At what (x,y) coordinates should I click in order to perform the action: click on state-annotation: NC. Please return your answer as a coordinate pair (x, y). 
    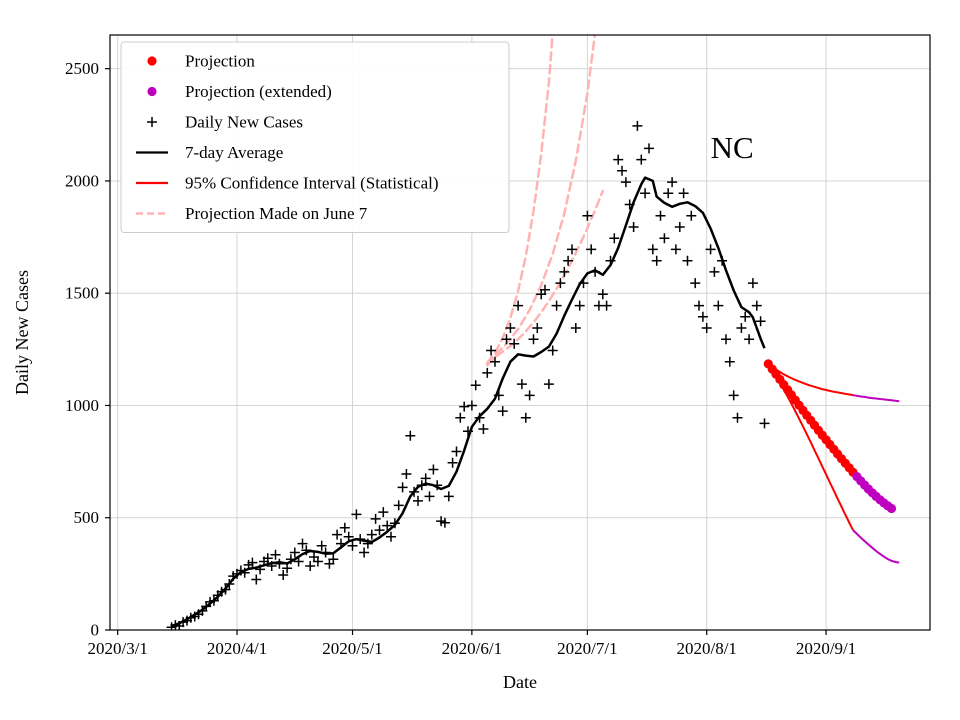
    Looking at the image, I should click on (732, 147).